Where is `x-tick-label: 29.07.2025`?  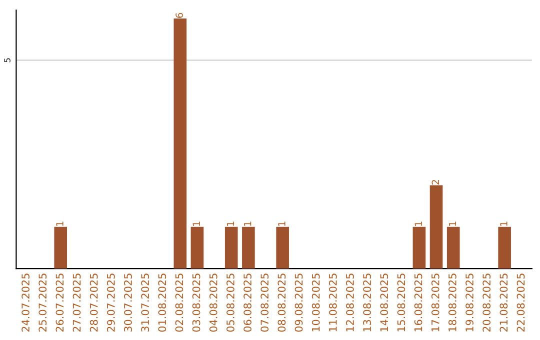 x-tick-label: 29.07.2025 is located at coordinates (110, 303).